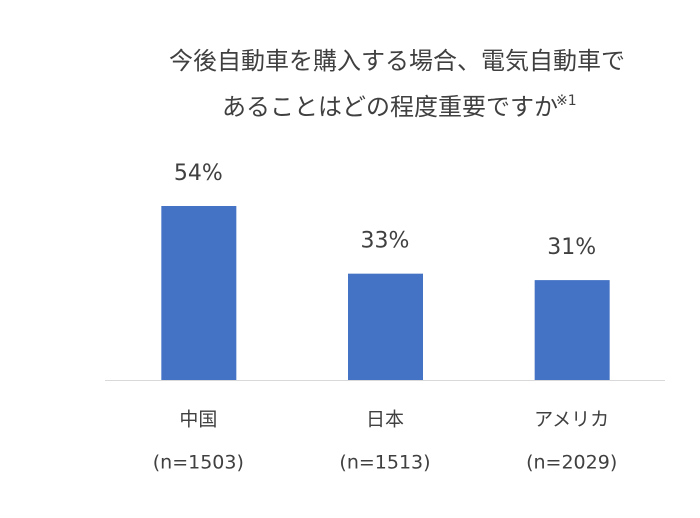 The height and width of the screenshot is (518, 700). Describe the element at coordinates (390, 107) in the screenshot. I see `chart-title: あることはどの程度重要ですか` at that location.